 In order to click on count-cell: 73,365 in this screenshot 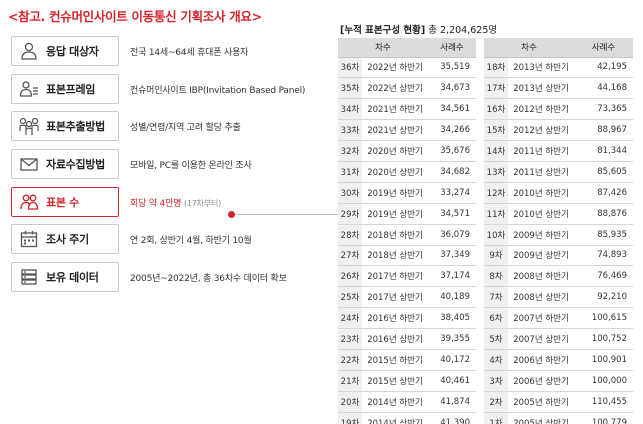, I will do `click(603, 109)`.